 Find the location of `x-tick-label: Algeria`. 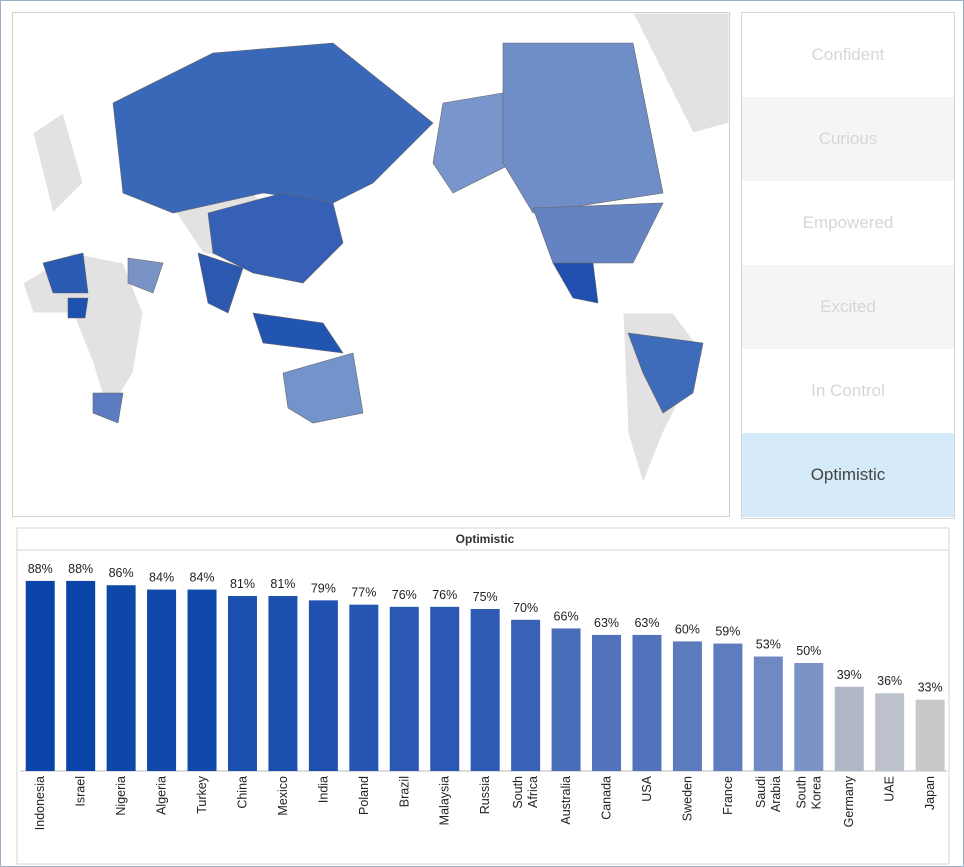

x-tick-label: Algeria is located at coordinates (162, 795).